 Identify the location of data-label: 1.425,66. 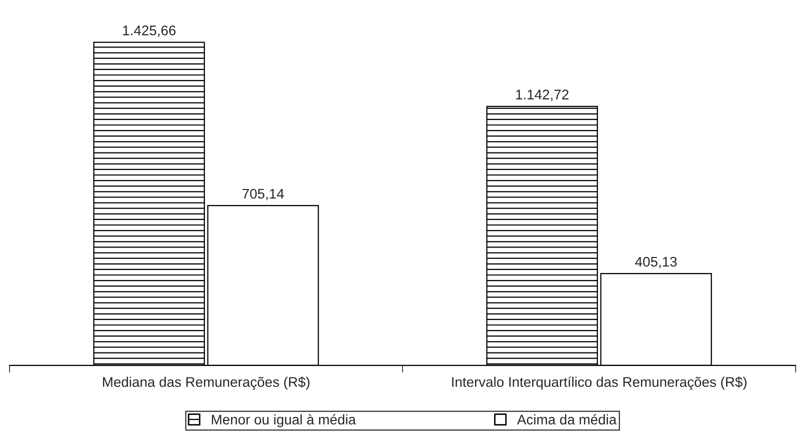
(149, 31).